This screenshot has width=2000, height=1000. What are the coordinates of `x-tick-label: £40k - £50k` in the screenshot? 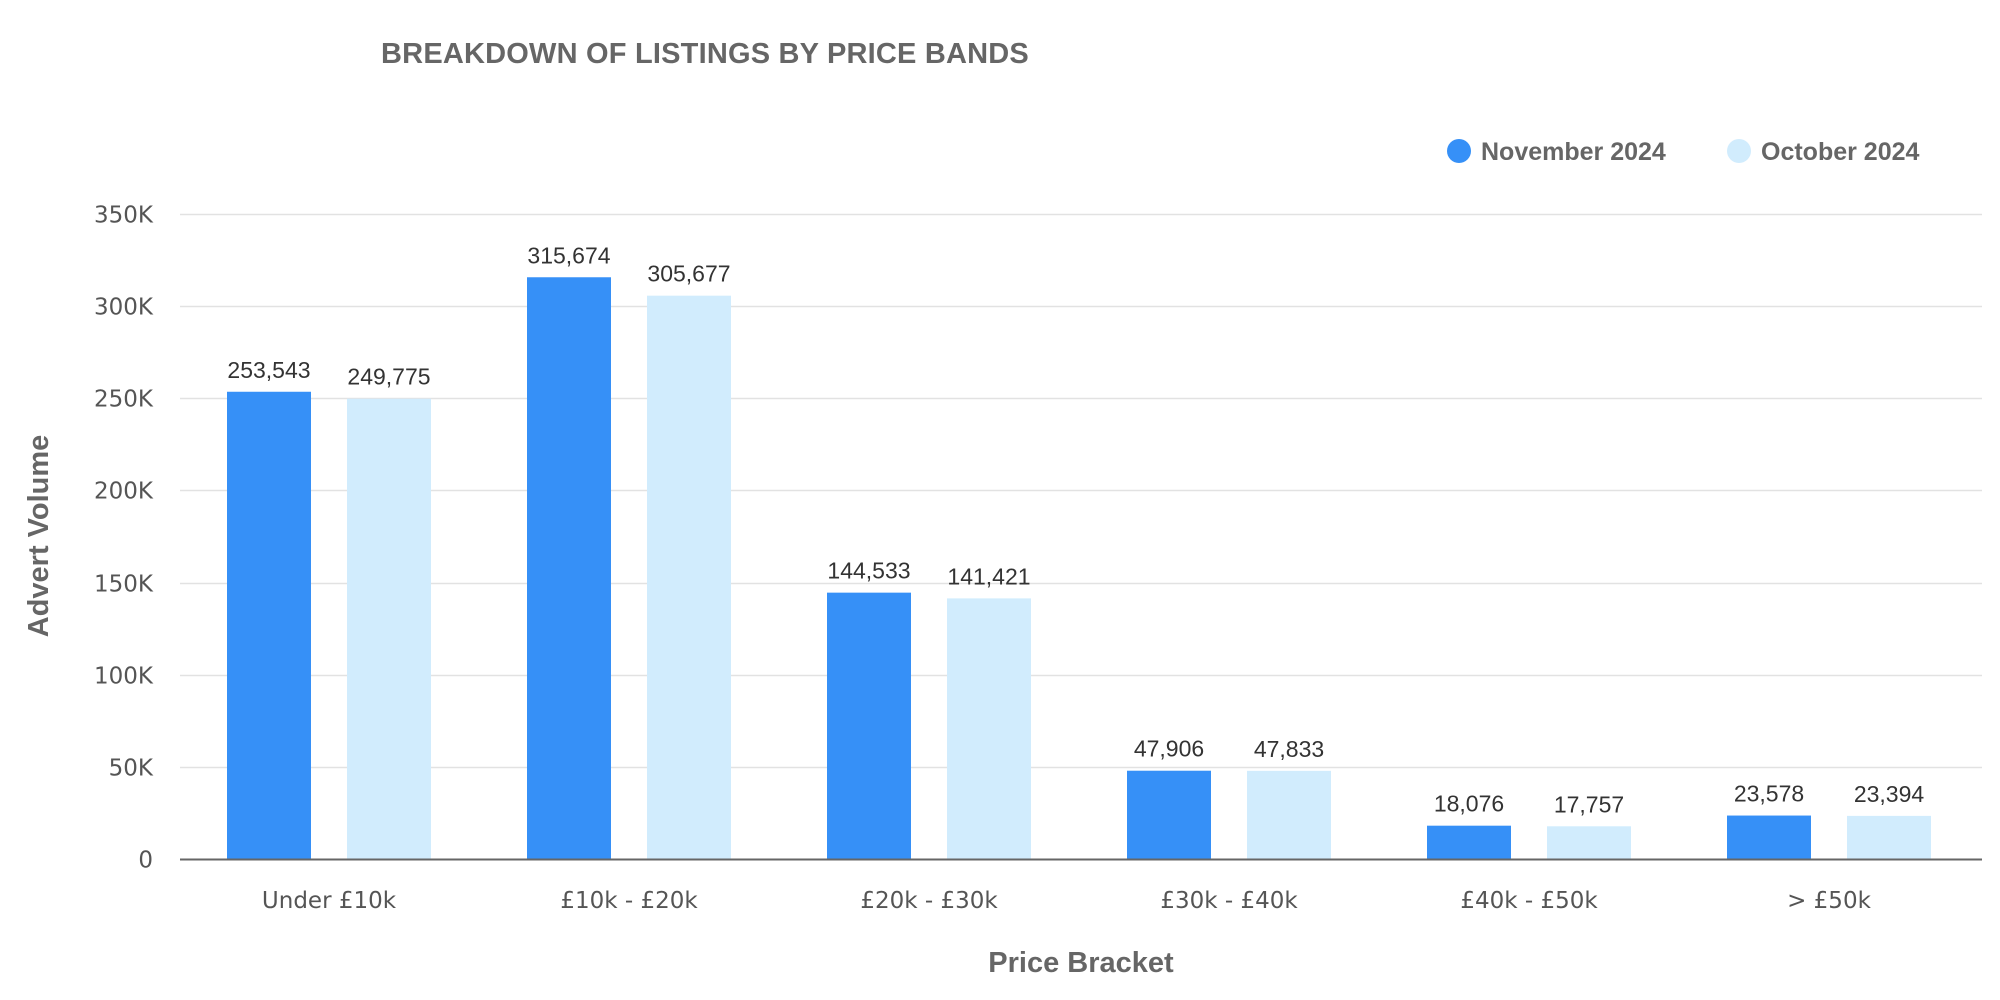 It's located at (1529, 901).